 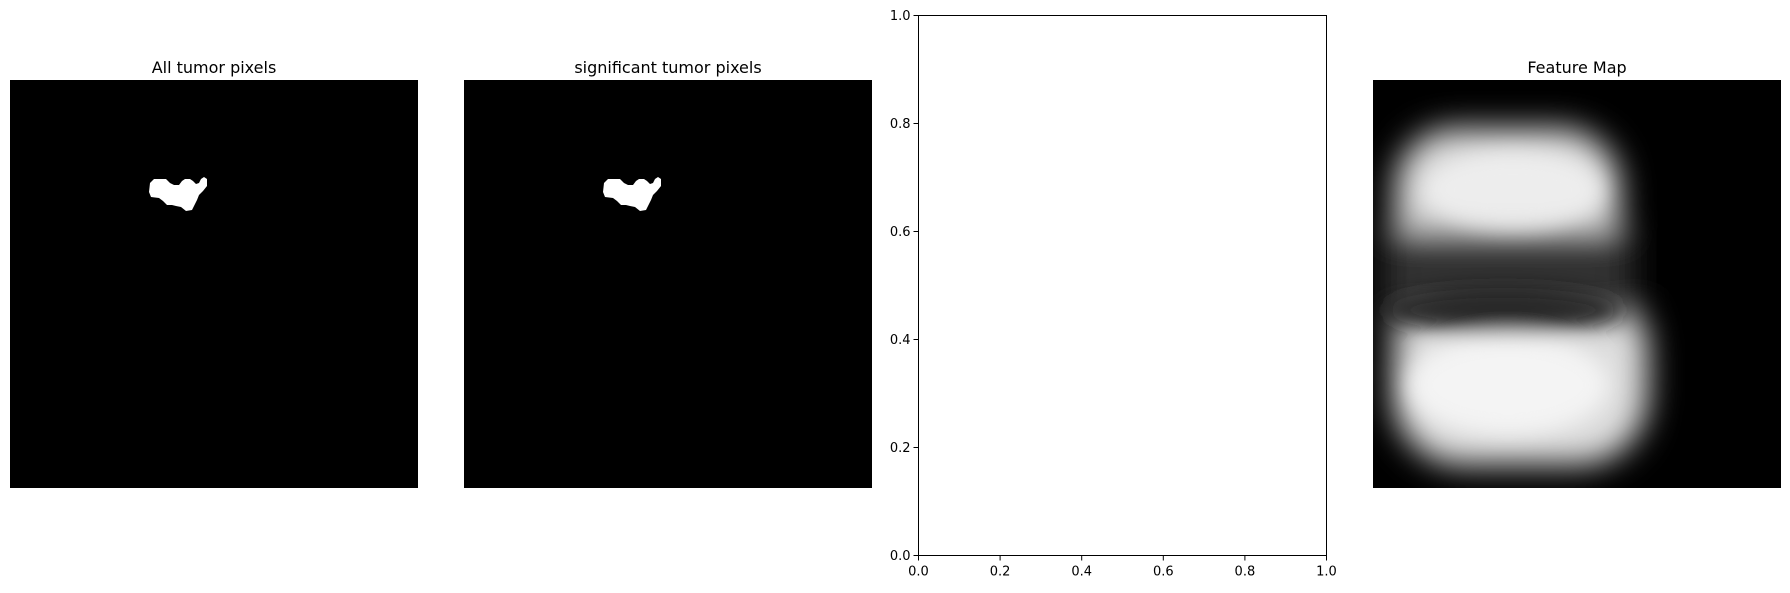 I want to click on x-tick-label: 1.0, so click(x=1326, y=572).